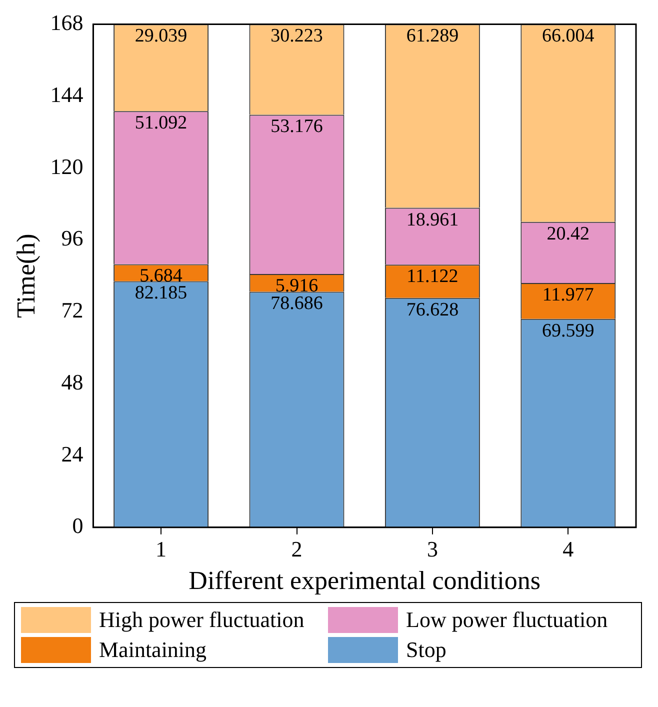 Image resolution: width=658 pixels, height=707 pixels. What do you see at coordinates (67, 94) in the screenshot?
I see `y-tick-label: 144` at bounding box center [67, 94].